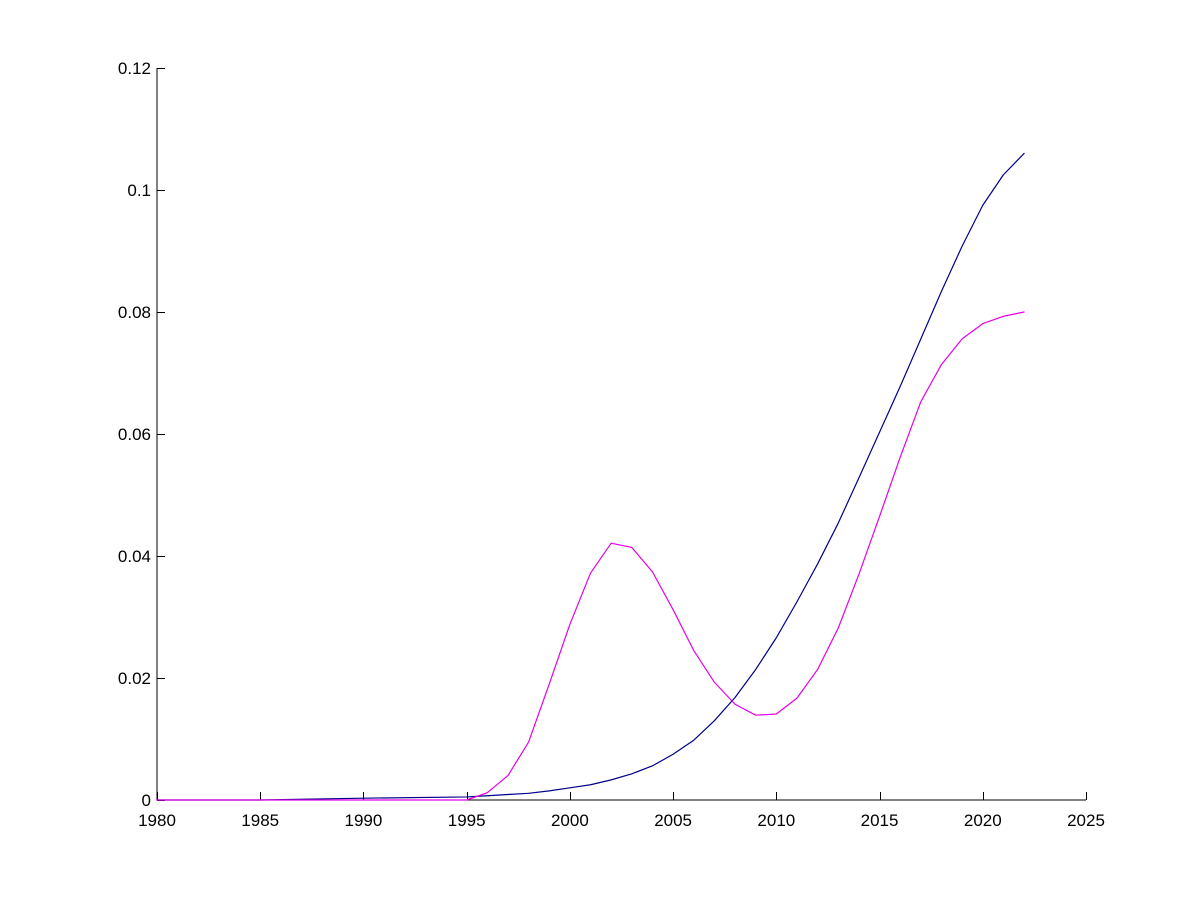 The image size is (1200, 900). Describe the element at coordinates (776, 820) in the screenshot. I see `x-tick-label: 2010` at that location.